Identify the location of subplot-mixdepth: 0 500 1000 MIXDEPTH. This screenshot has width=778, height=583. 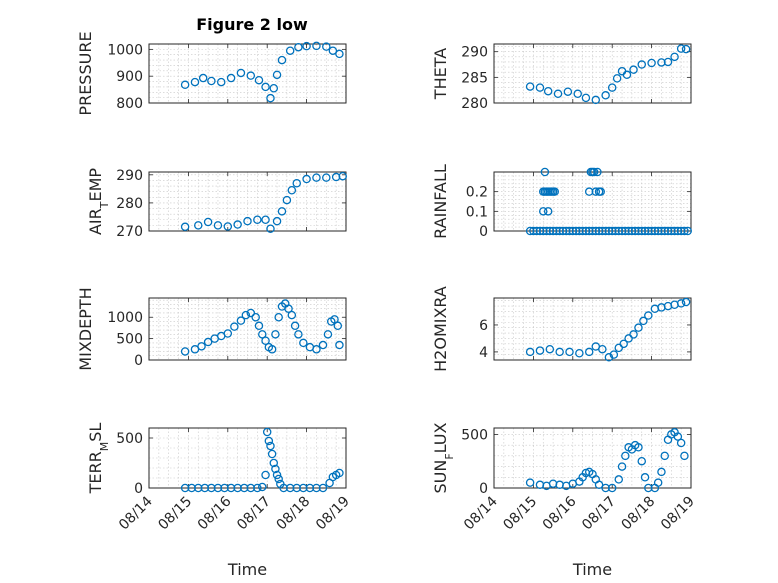
(211, 329).